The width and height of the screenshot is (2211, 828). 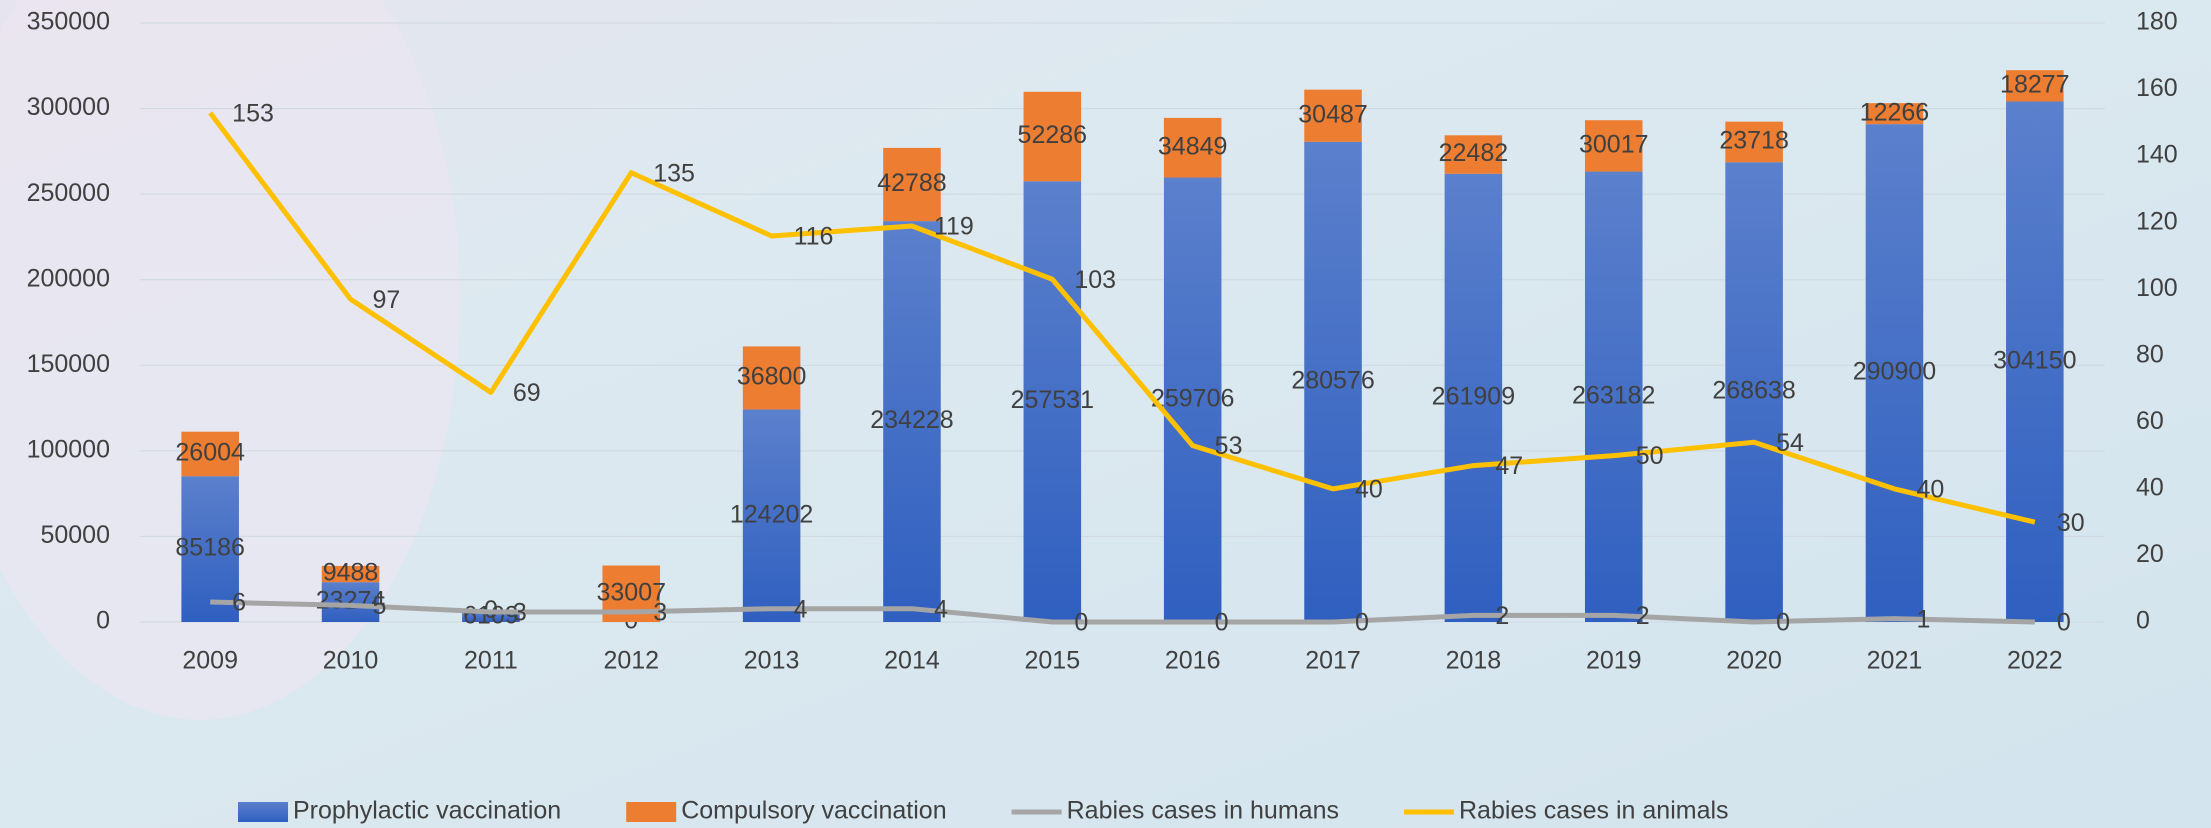 I want to click on data-label: 22482, so click(x=1474, y=153).